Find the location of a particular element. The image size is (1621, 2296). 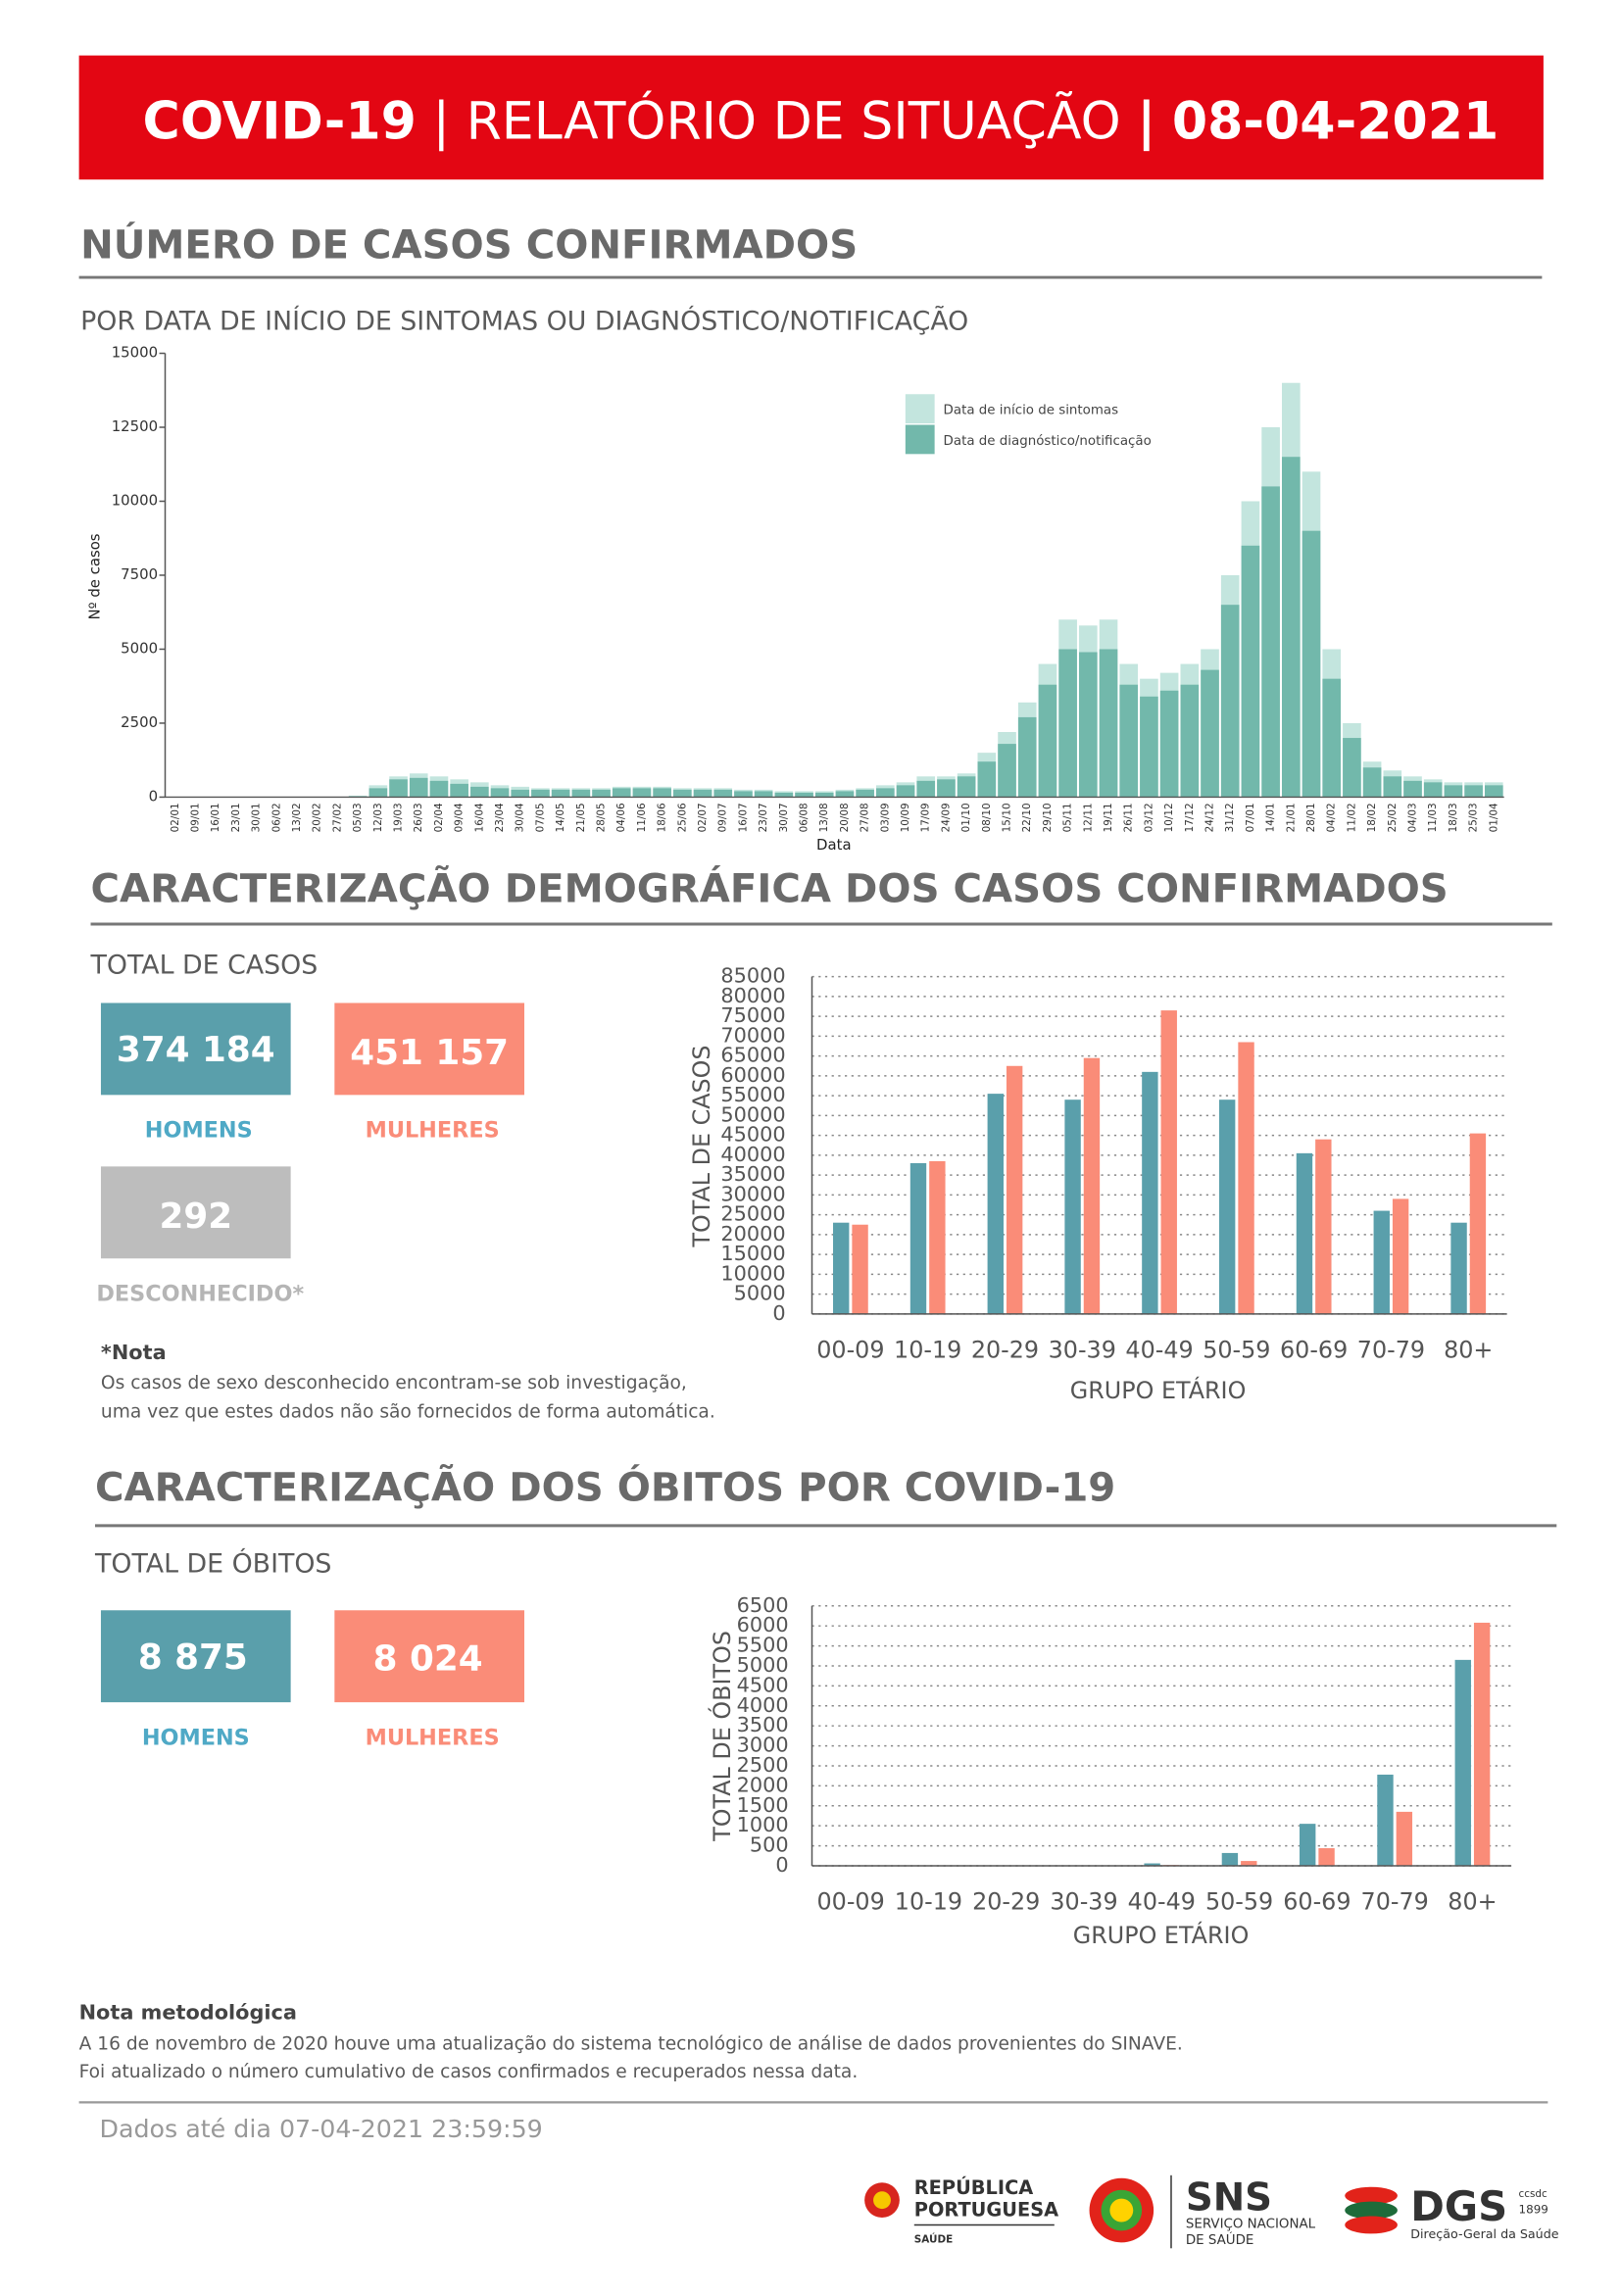

unknown-total: 292 is located at coordinates (195, 1217).